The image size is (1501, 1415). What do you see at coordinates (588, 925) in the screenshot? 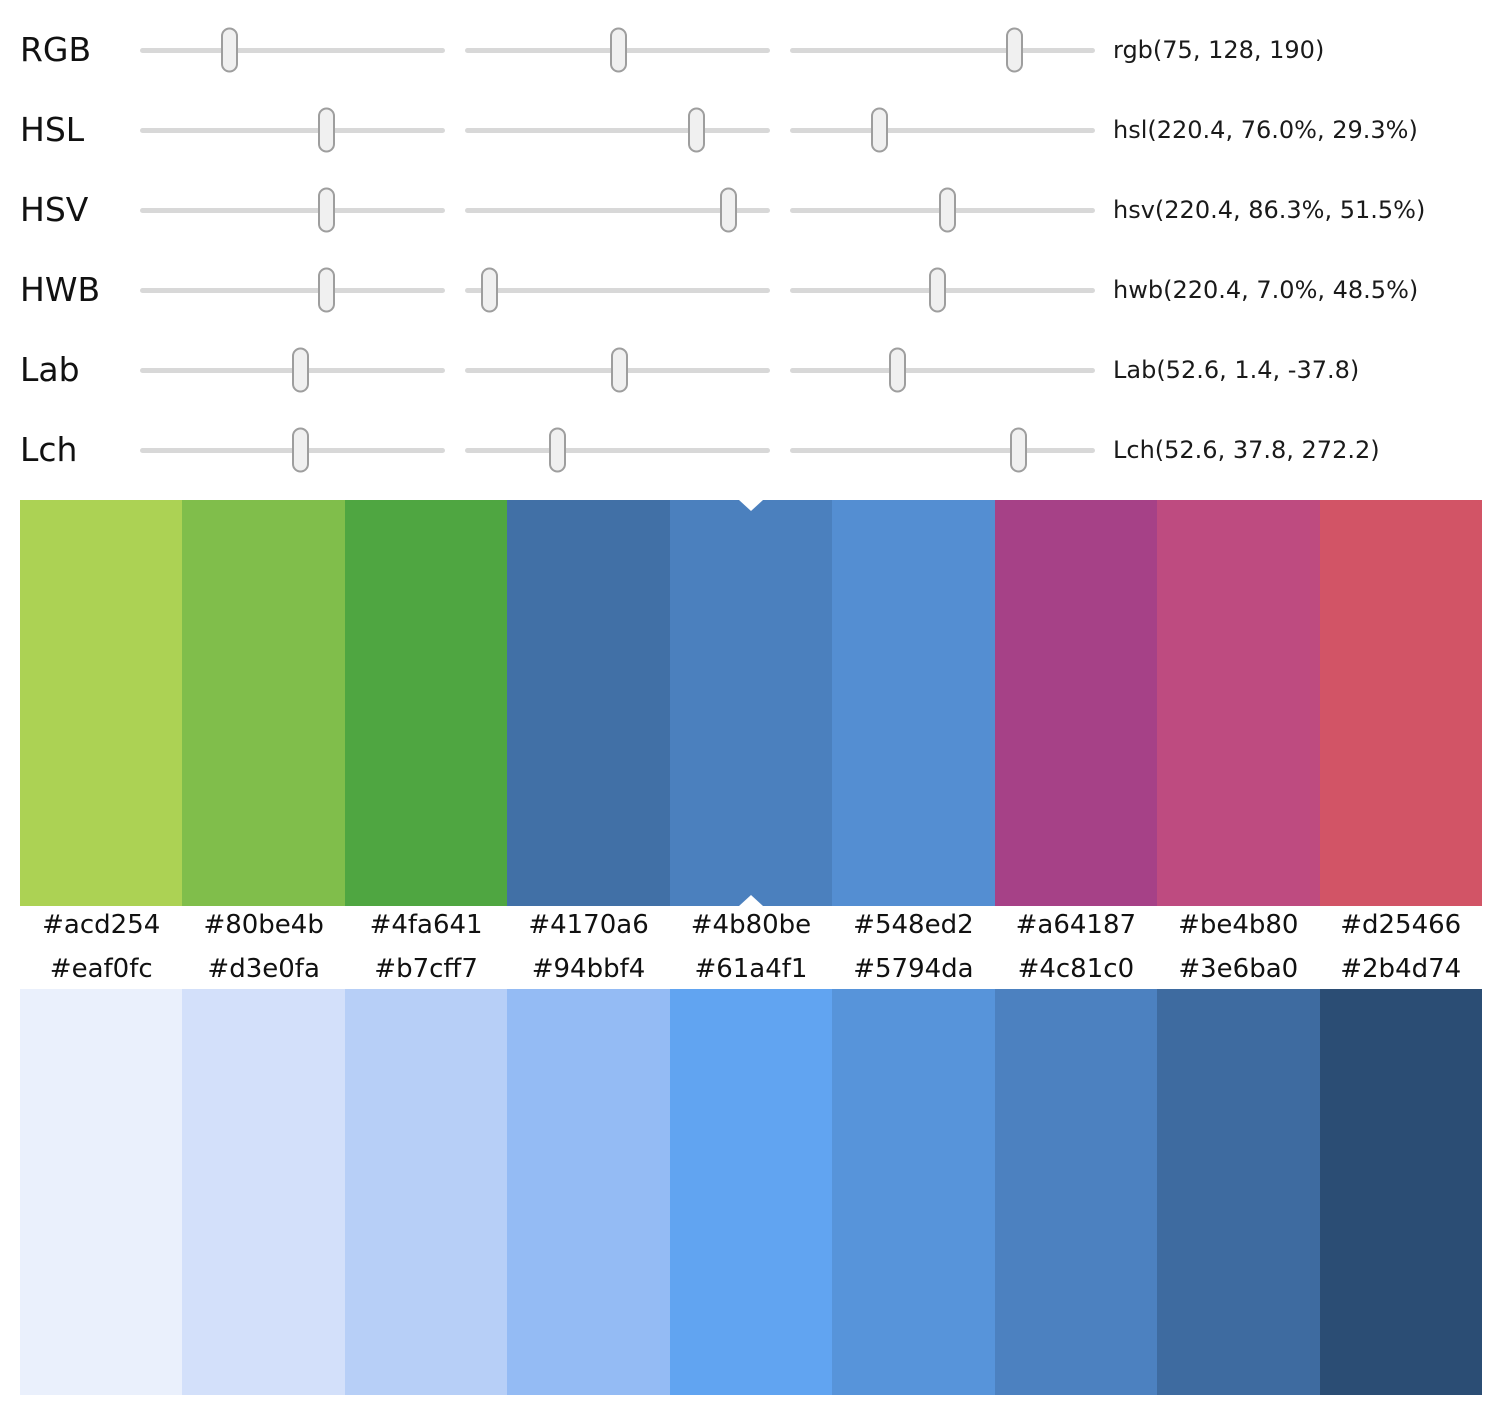
I see `hex-label: #4170a6` at bounding box center [588, 925].